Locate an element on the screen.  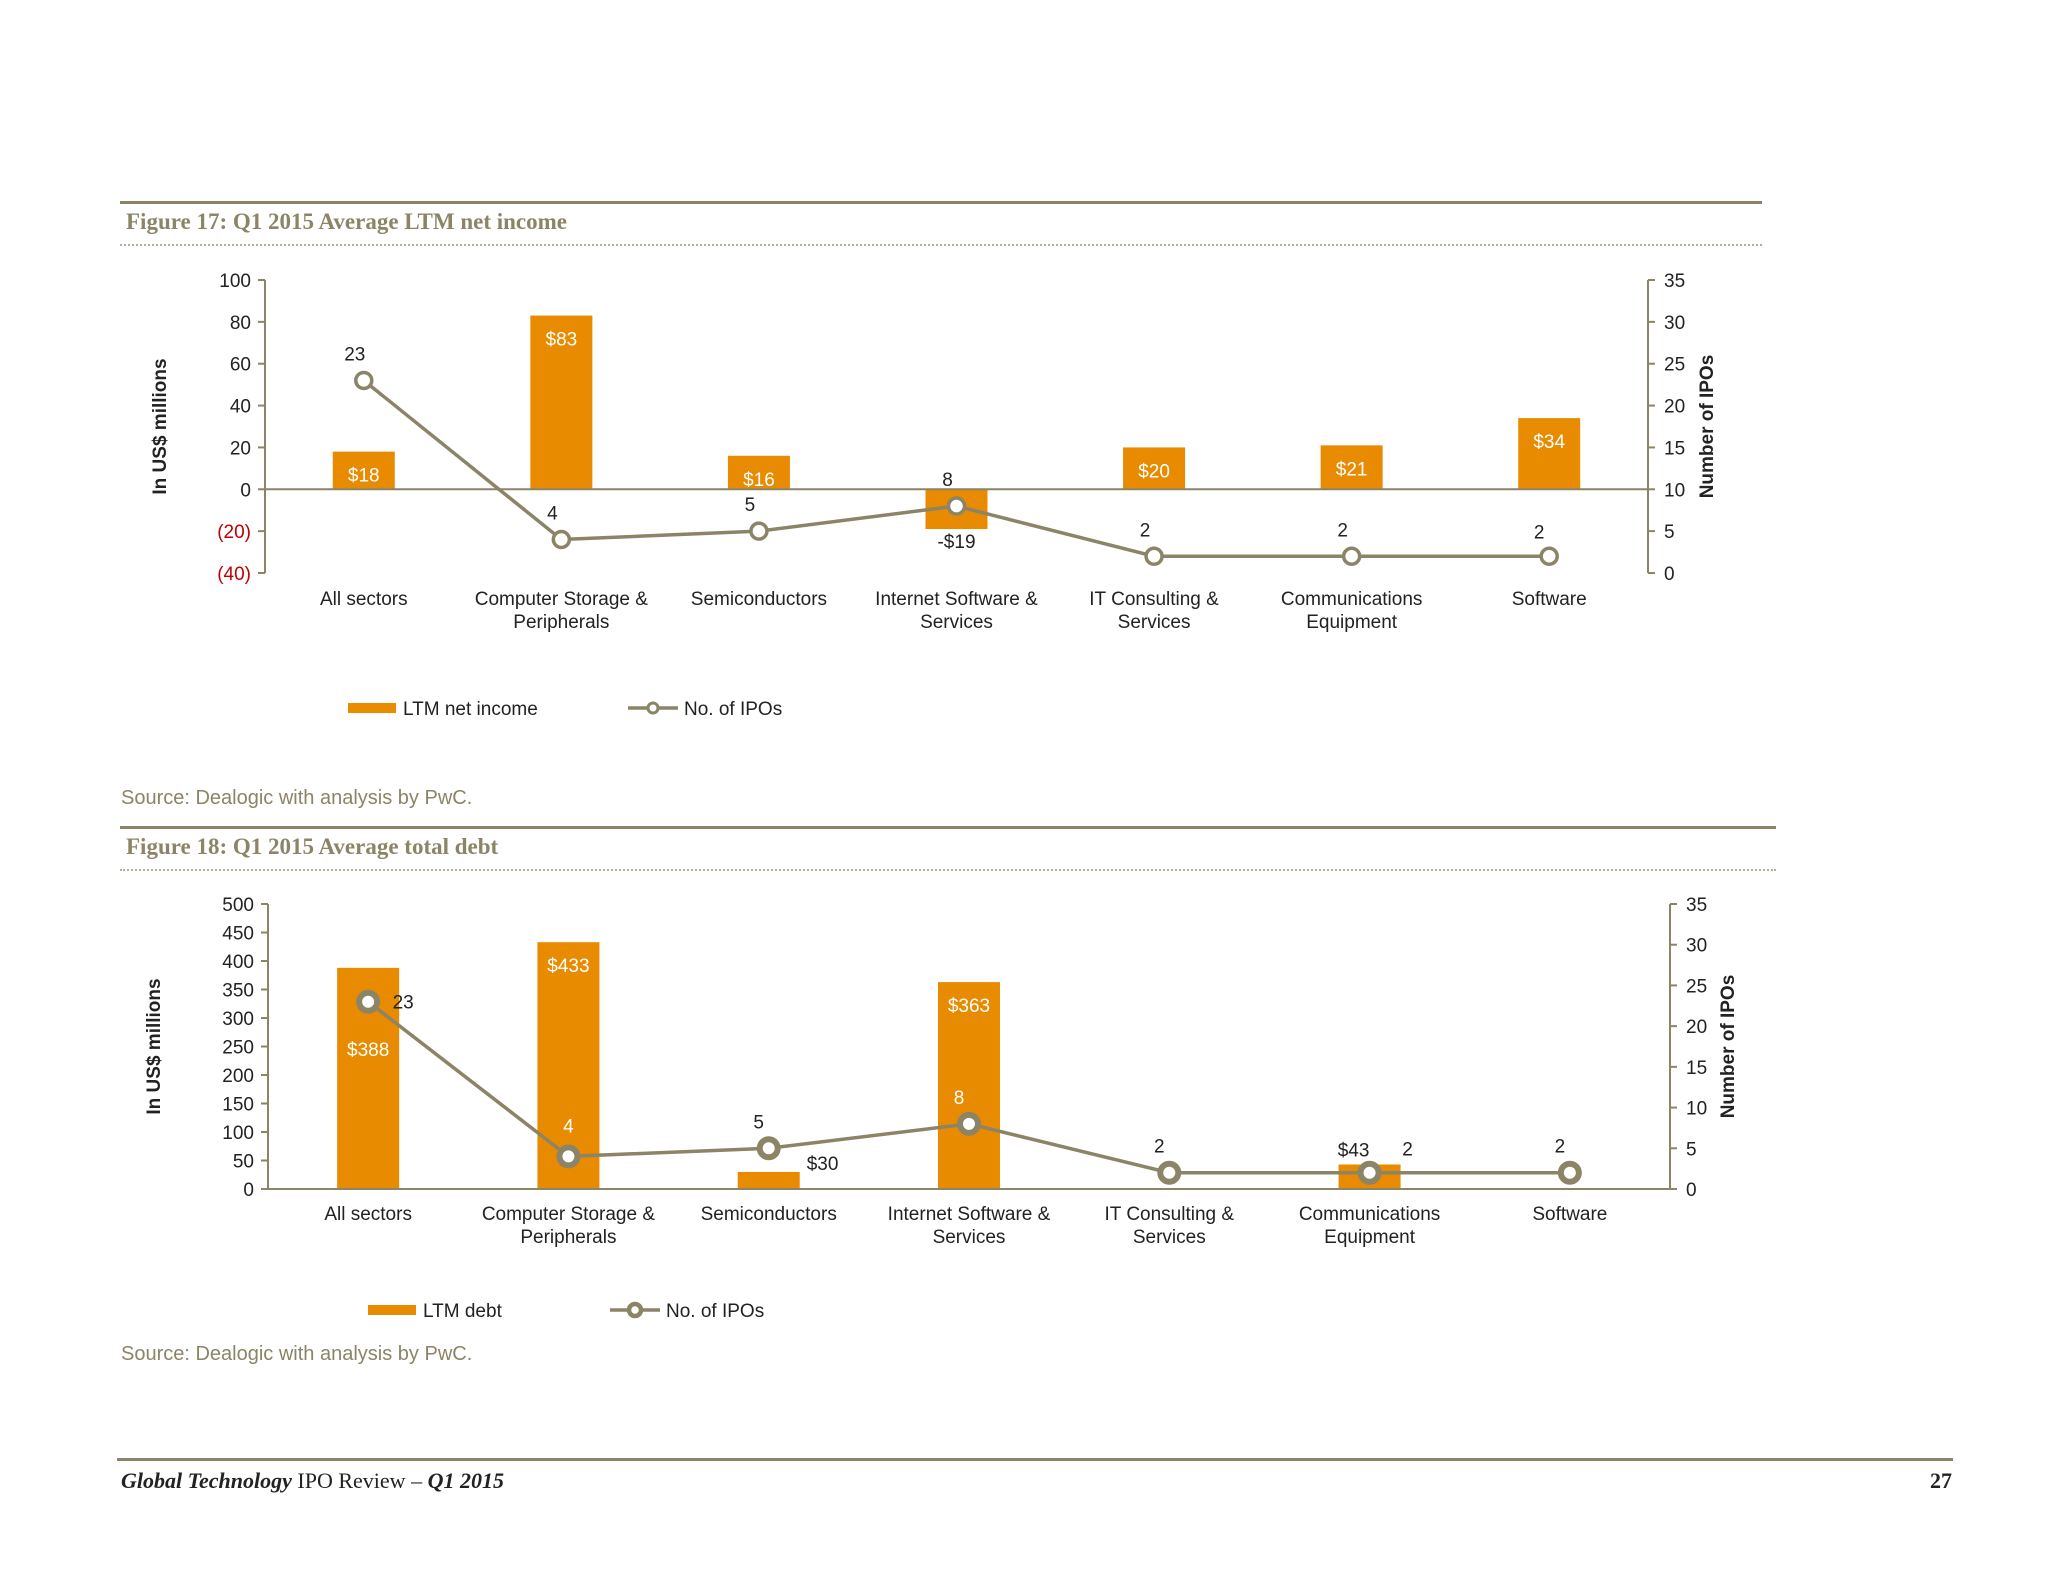
bar-value-label: $43 is located at coordinates (1354, 1150).